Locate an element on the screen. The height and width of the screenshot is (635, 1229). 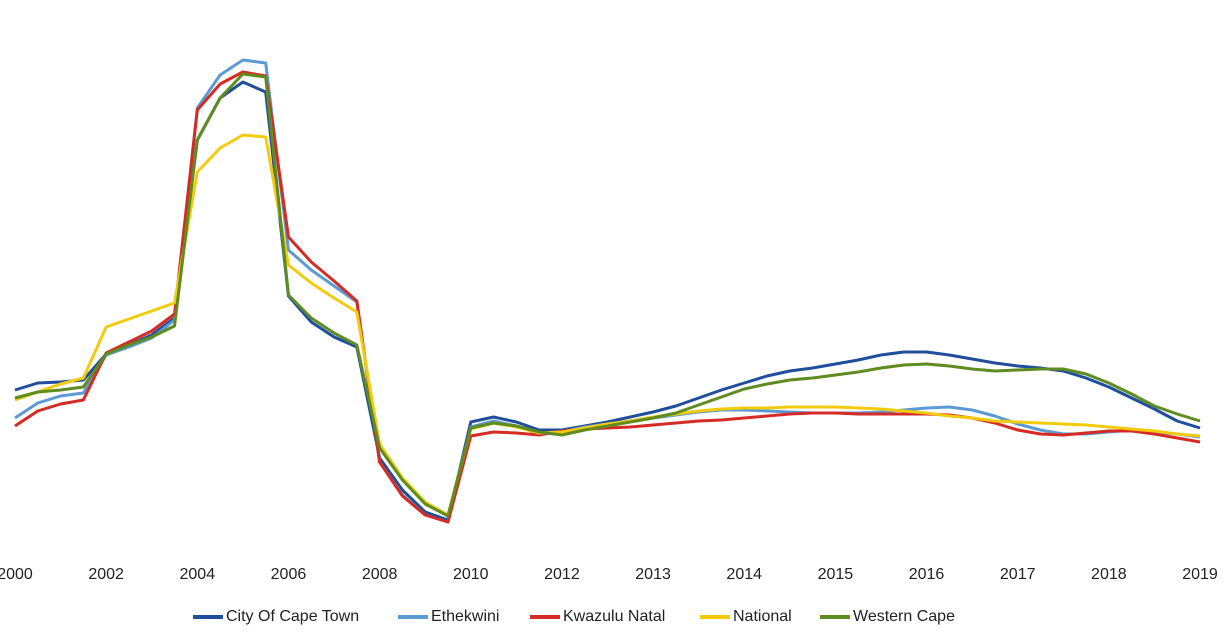
x-tick-label: 2019 is located at coordinates (1200, 574).